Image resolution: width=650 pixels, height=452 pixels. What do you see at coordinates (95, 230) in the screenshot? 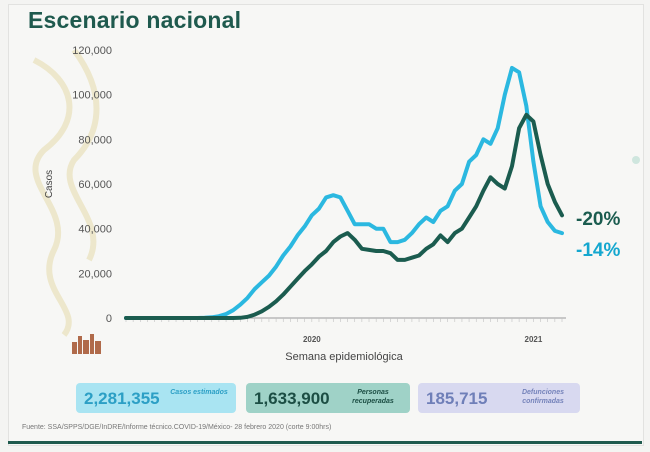
I see `y-tick-label: 40,000` at bounding box center [95, 230].